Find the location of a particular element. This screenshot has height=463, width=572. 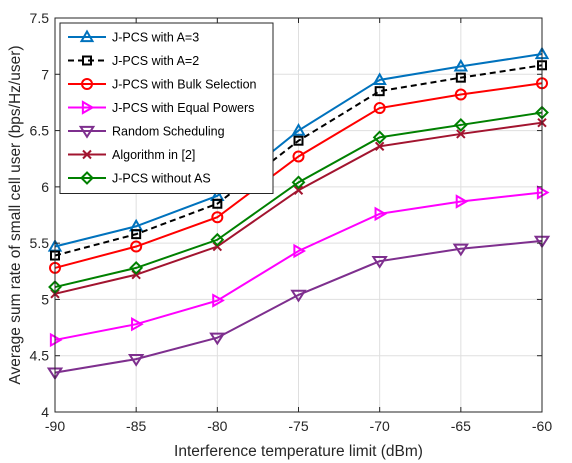

y-tick-label: 5 is located at coordinates (45, 299).